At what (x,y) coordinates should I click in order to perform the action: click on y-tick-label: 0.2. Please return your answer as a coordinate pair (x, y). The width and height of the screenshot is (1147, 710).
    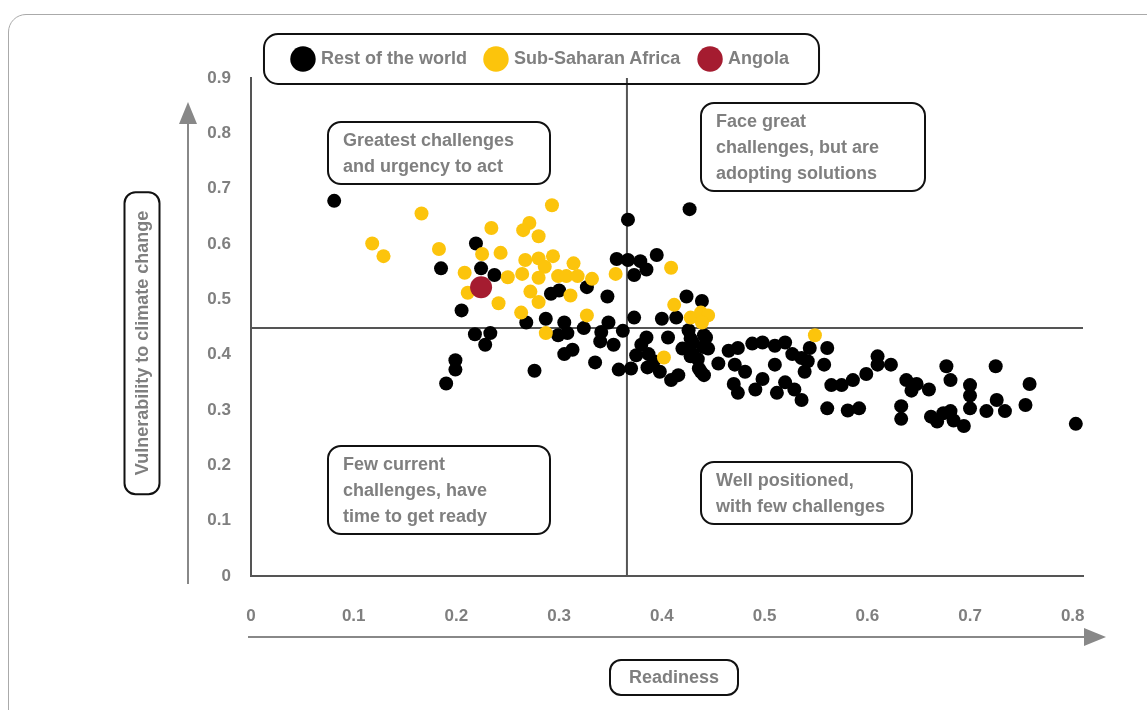
    Looking at the image, I should click on (219, 465).